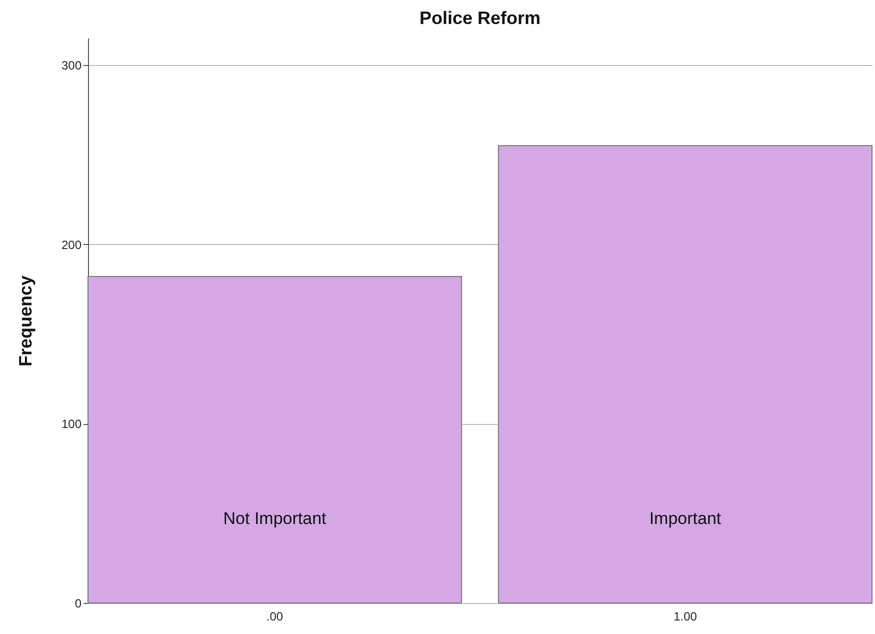 The width and height of the screenshot is (875, 634). Describe the element at coordinates (685, 518) in the screenshot. I see `annotation: Important` at that location.